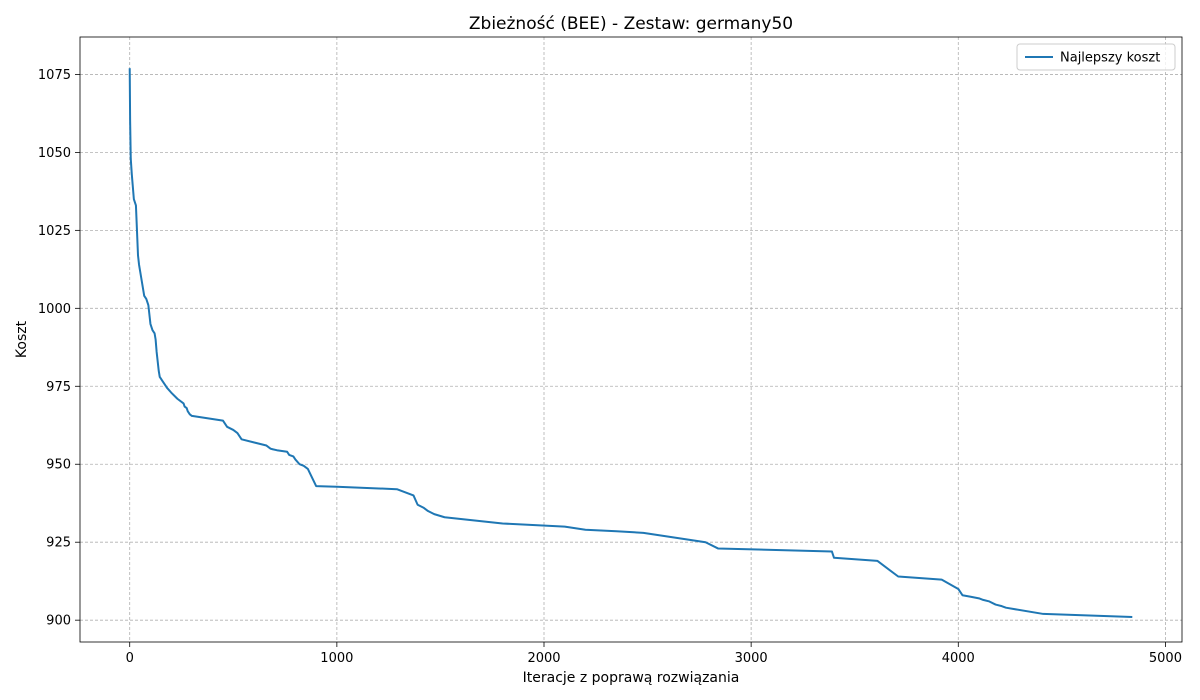 Image resolution: width=1200 pixels, height=700 pixels. Describe the element at coordinates (631, 24) in the screenshot. I see `chart-title: Zbieżność (BEE) - Zestaw: germany50` at that location.